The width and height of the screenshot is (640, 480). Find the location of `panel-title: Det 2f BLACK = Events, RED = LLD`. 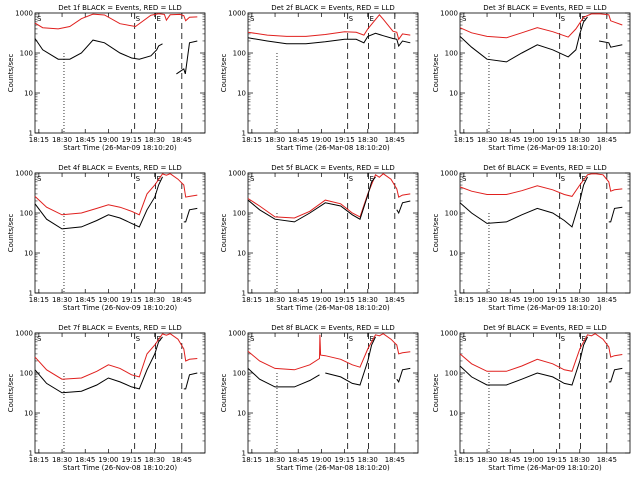

panel-title: Det 2f BLACK = Events, RED = LLD is located at coordinates (332, 8).